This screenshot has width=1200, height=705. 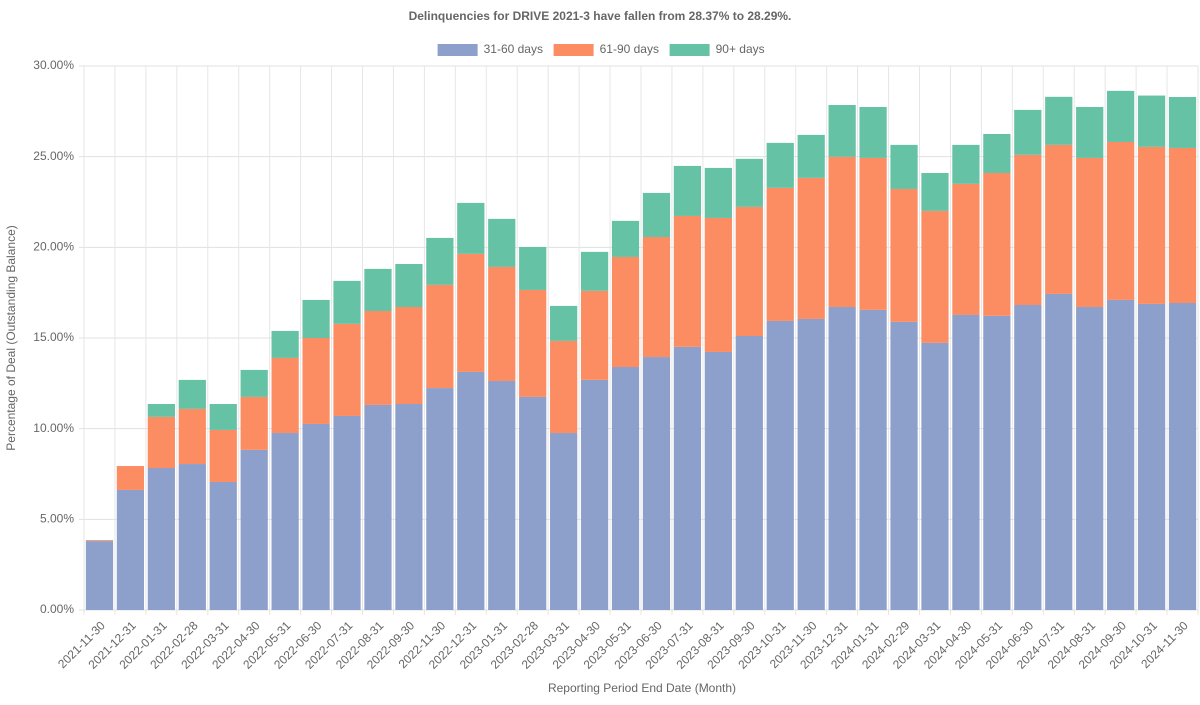 I want to click on legend-label: 61-90 days, so click(x=629, y=49).